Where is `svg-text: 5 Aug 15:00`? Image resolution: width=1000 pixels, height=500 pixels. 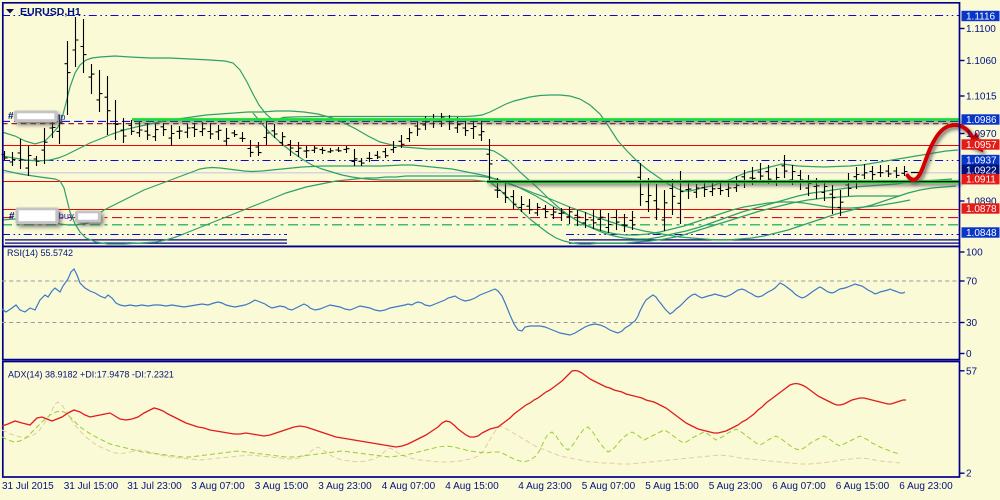 svg-text: 5 Aug 15:00 is located at coordinates (672, 486).